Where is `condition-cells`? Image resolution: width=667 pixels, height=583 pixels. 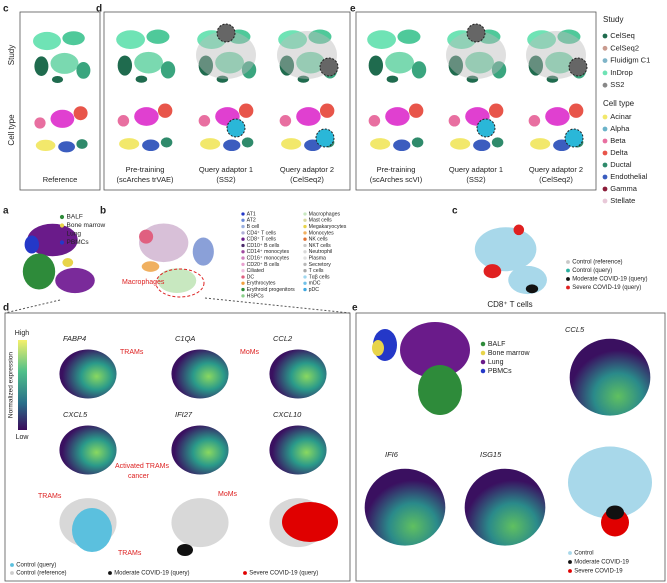 condition-cells is located at coordinates (92, 530).